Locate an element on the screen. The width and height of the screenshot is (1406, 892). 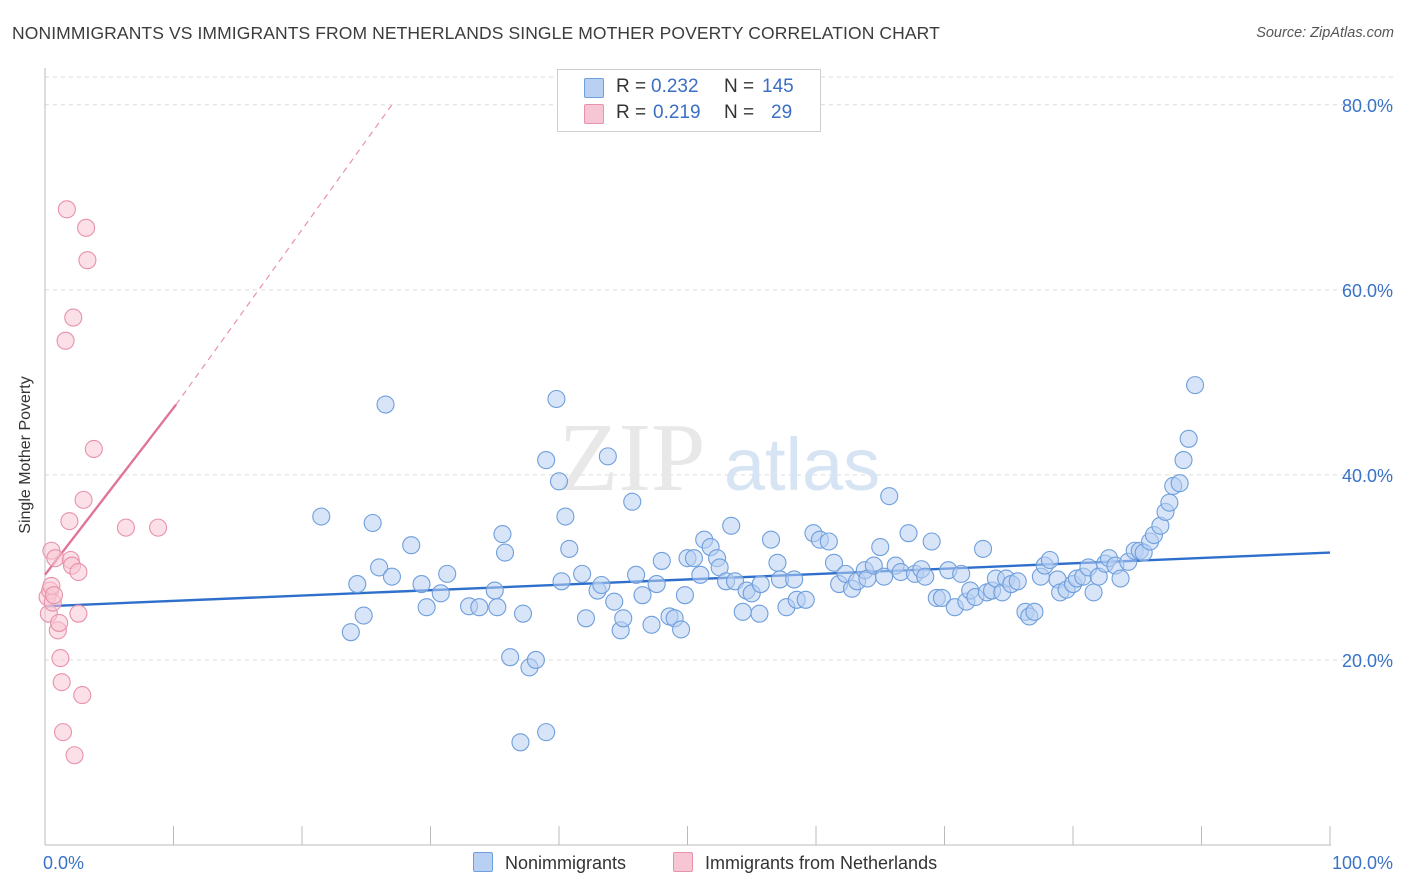
legend-item-immigrants: Immigrants from Netherlands is located at coordinates (805, 863).